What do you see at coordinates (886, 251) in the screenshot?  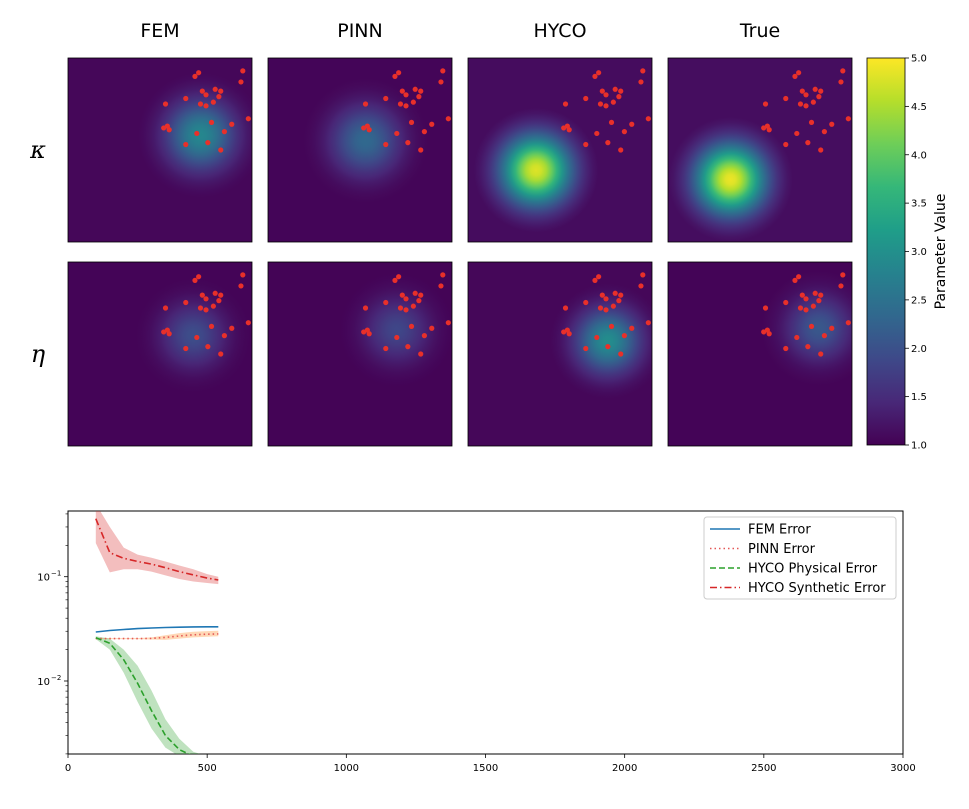 I see `colorbar-gradient` at bounding box center [886, 251].